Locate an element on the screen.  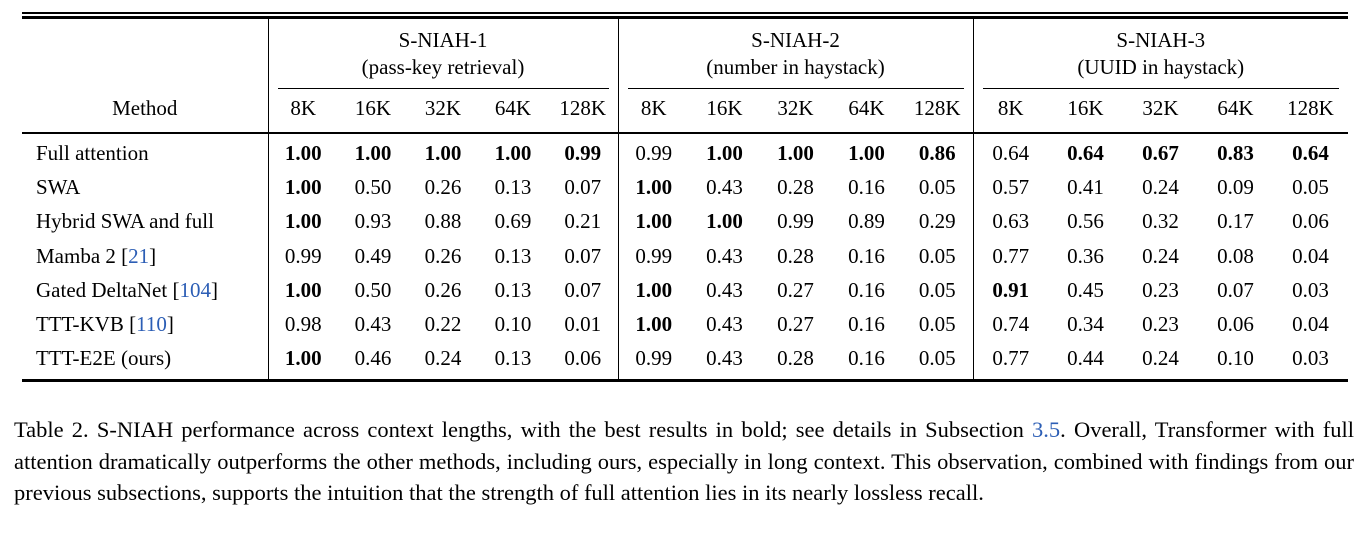
value-cell: 0.17 is located at coordinates (1235, 221).